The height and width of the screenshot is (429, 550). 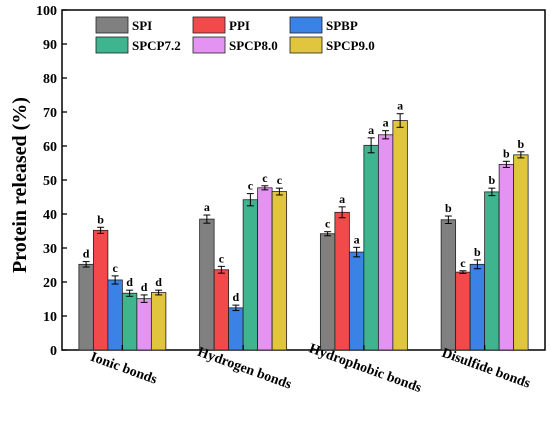 I want to click on y-tick-label: 70, so click(x=50, y=113).